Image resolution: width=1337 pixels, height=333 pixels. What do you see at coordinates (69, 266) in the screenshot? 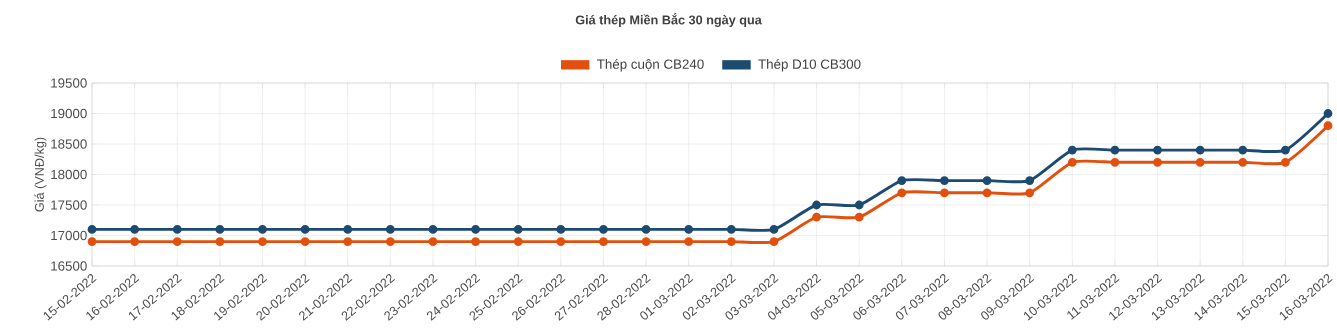
I see `y-tick-label: 16500` at bounding box center [69, 266].